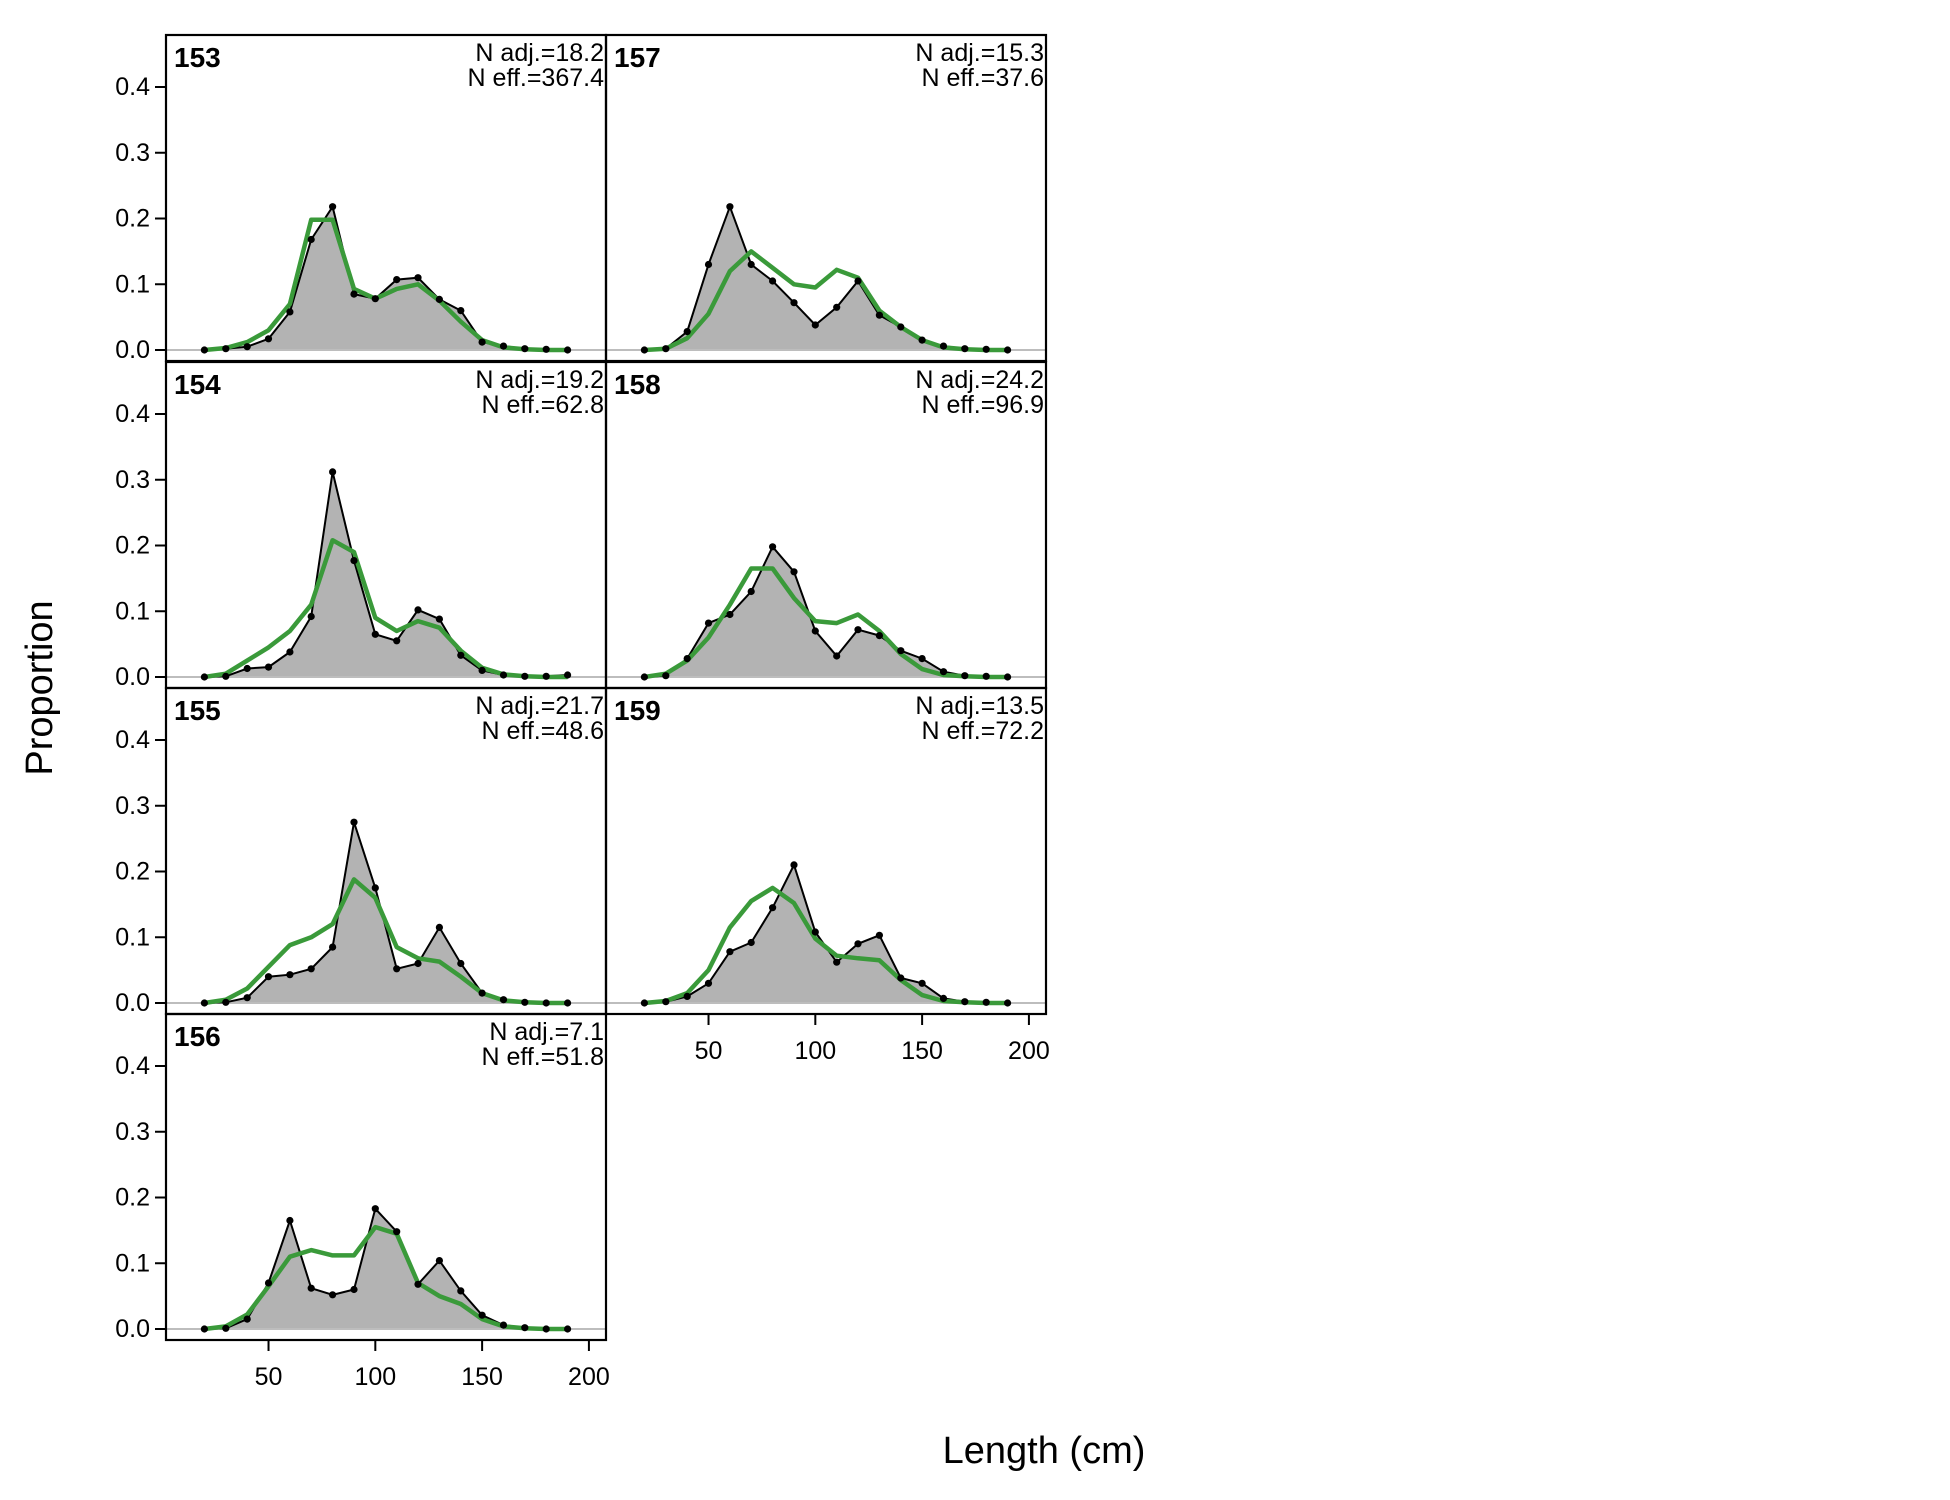  Describe the element at coordinates (982, 405) in the screenshot. I see `n-eff-label: N eff.=96.9` at that location.